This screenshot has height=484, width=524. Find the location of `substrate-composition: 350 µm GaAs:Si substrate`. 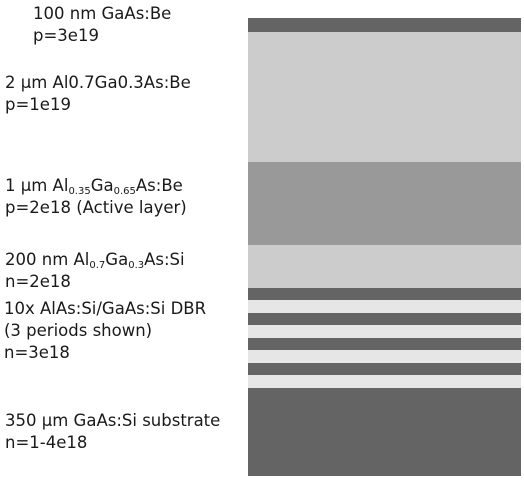

substrate-composition: 350 µm GaAs:Si substrate is located at coordinates (113, 420).